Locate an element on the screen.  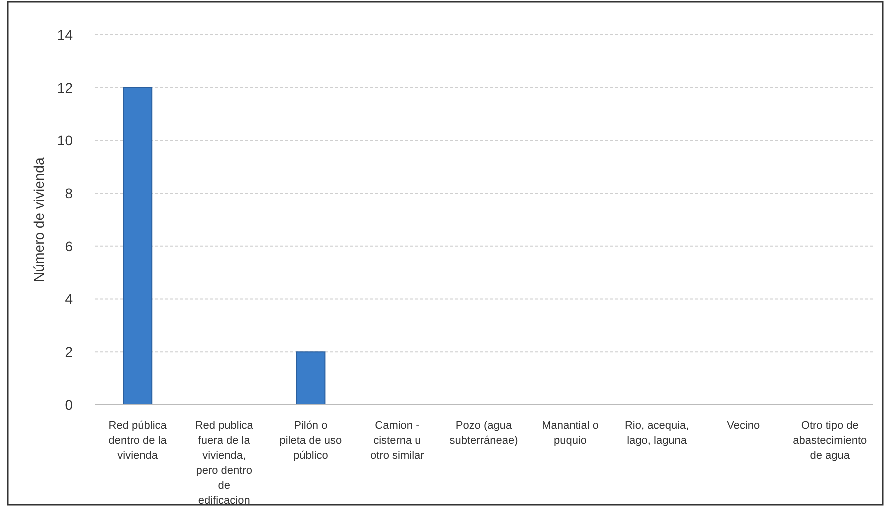
y-axis-title: Número de vivienda is located at coordinates (39, 220).